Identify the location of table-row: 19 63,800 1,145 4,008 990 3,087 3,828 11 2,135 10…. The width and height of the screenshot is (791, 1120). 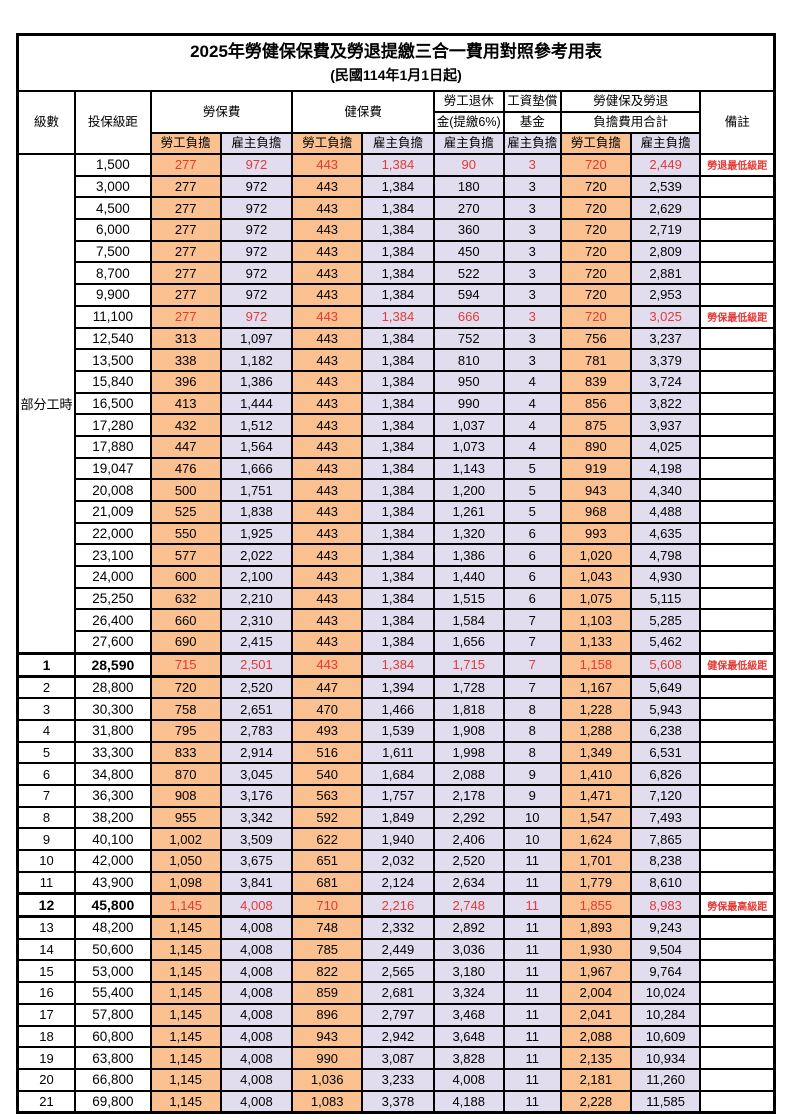
(396, 1058).